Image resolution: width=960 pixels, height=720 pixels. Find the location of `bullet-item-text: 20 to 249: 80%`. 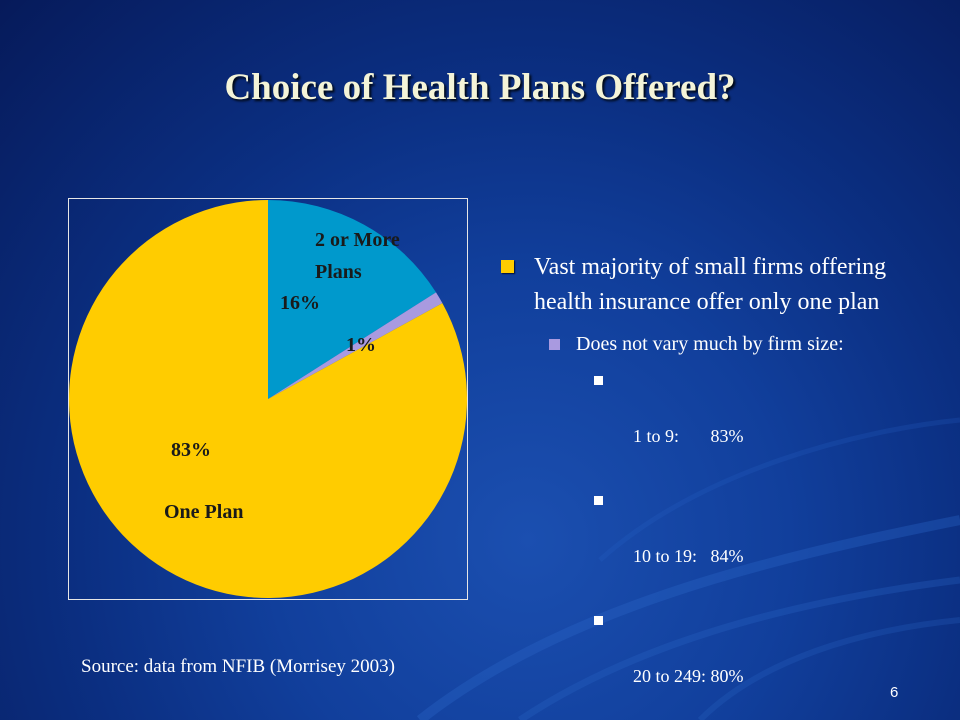

bullet-item-text: 20 to 249: 80% is located at coordinates (688, 676).